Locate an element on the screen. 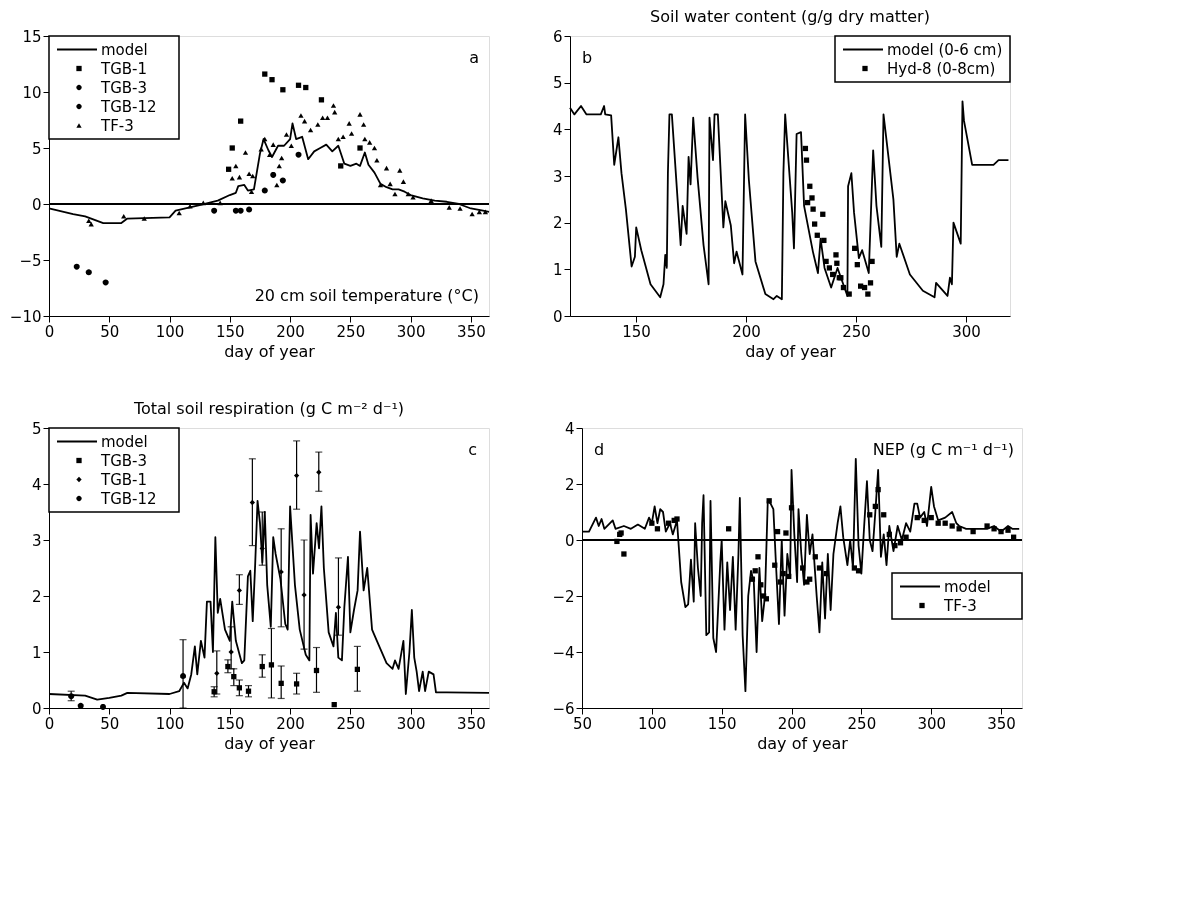 The image size is (1201, 903). annotation: b is located at coordinates (587, 57).